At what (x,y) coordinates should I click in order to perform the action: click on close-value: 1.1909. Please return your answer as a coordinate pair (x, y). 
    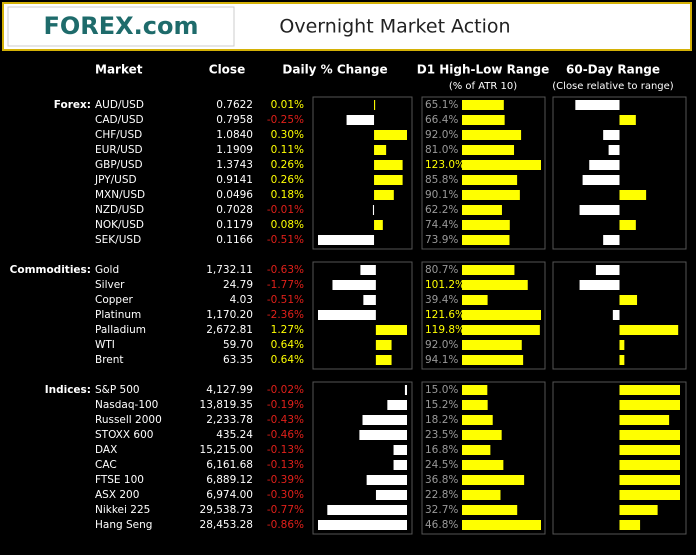
    Looking at the image, I should click on (234, 150).